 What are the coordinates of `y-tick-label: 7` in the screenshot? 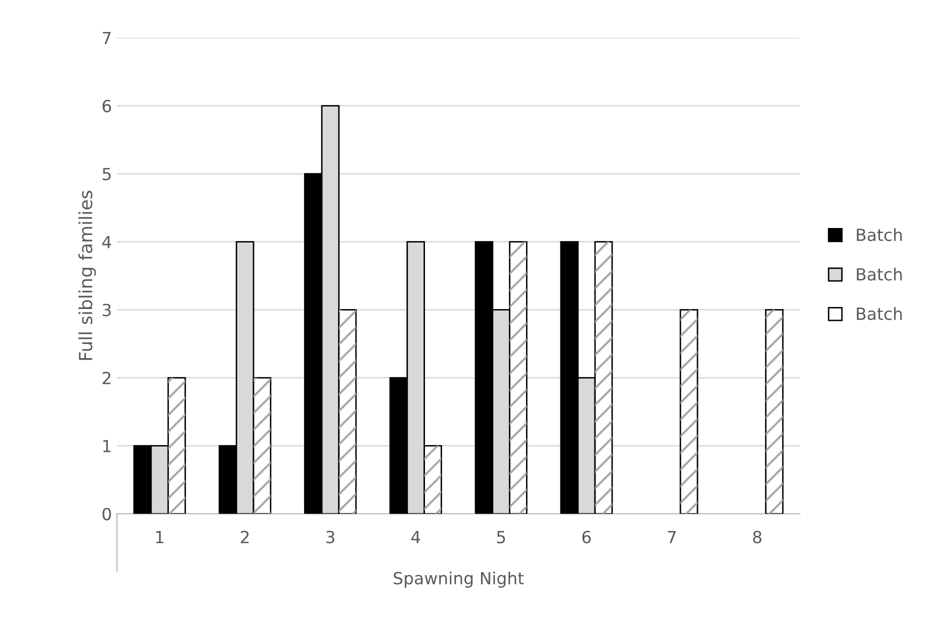 It's located at (106, 38).